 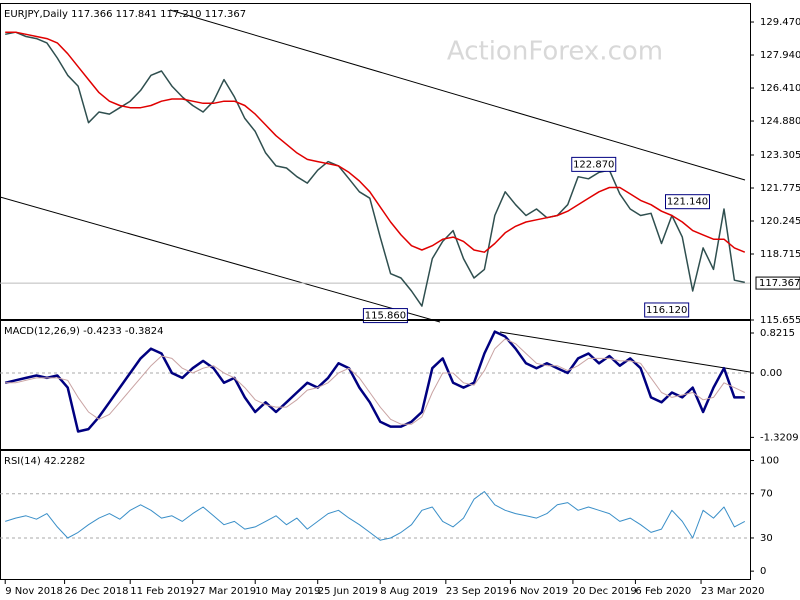 I want to click on annotation-label: 122.870, so click(x=593, y=164).